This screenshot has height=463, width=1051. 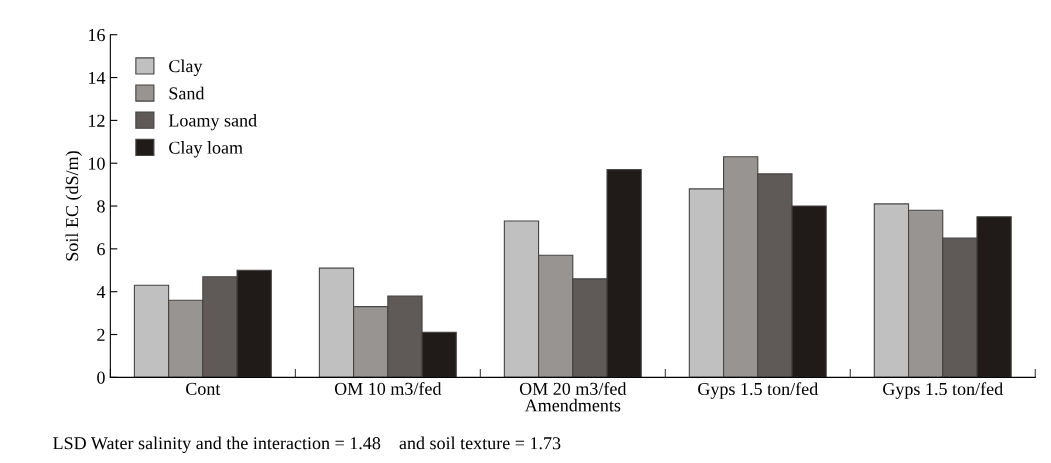 I want to click on y-tick-label: 8, so click(x=101, y=206).